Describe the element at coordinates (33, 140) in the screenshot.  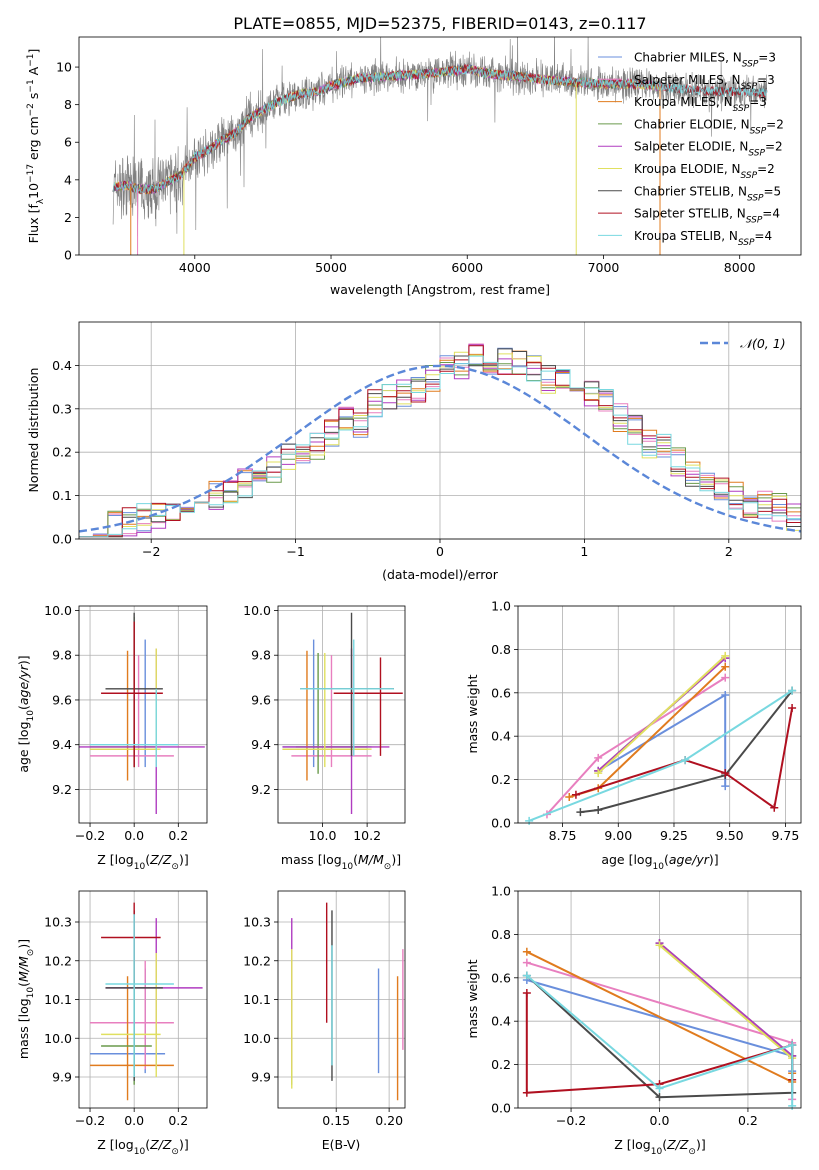
I see `label-part: erg cm` at that location.